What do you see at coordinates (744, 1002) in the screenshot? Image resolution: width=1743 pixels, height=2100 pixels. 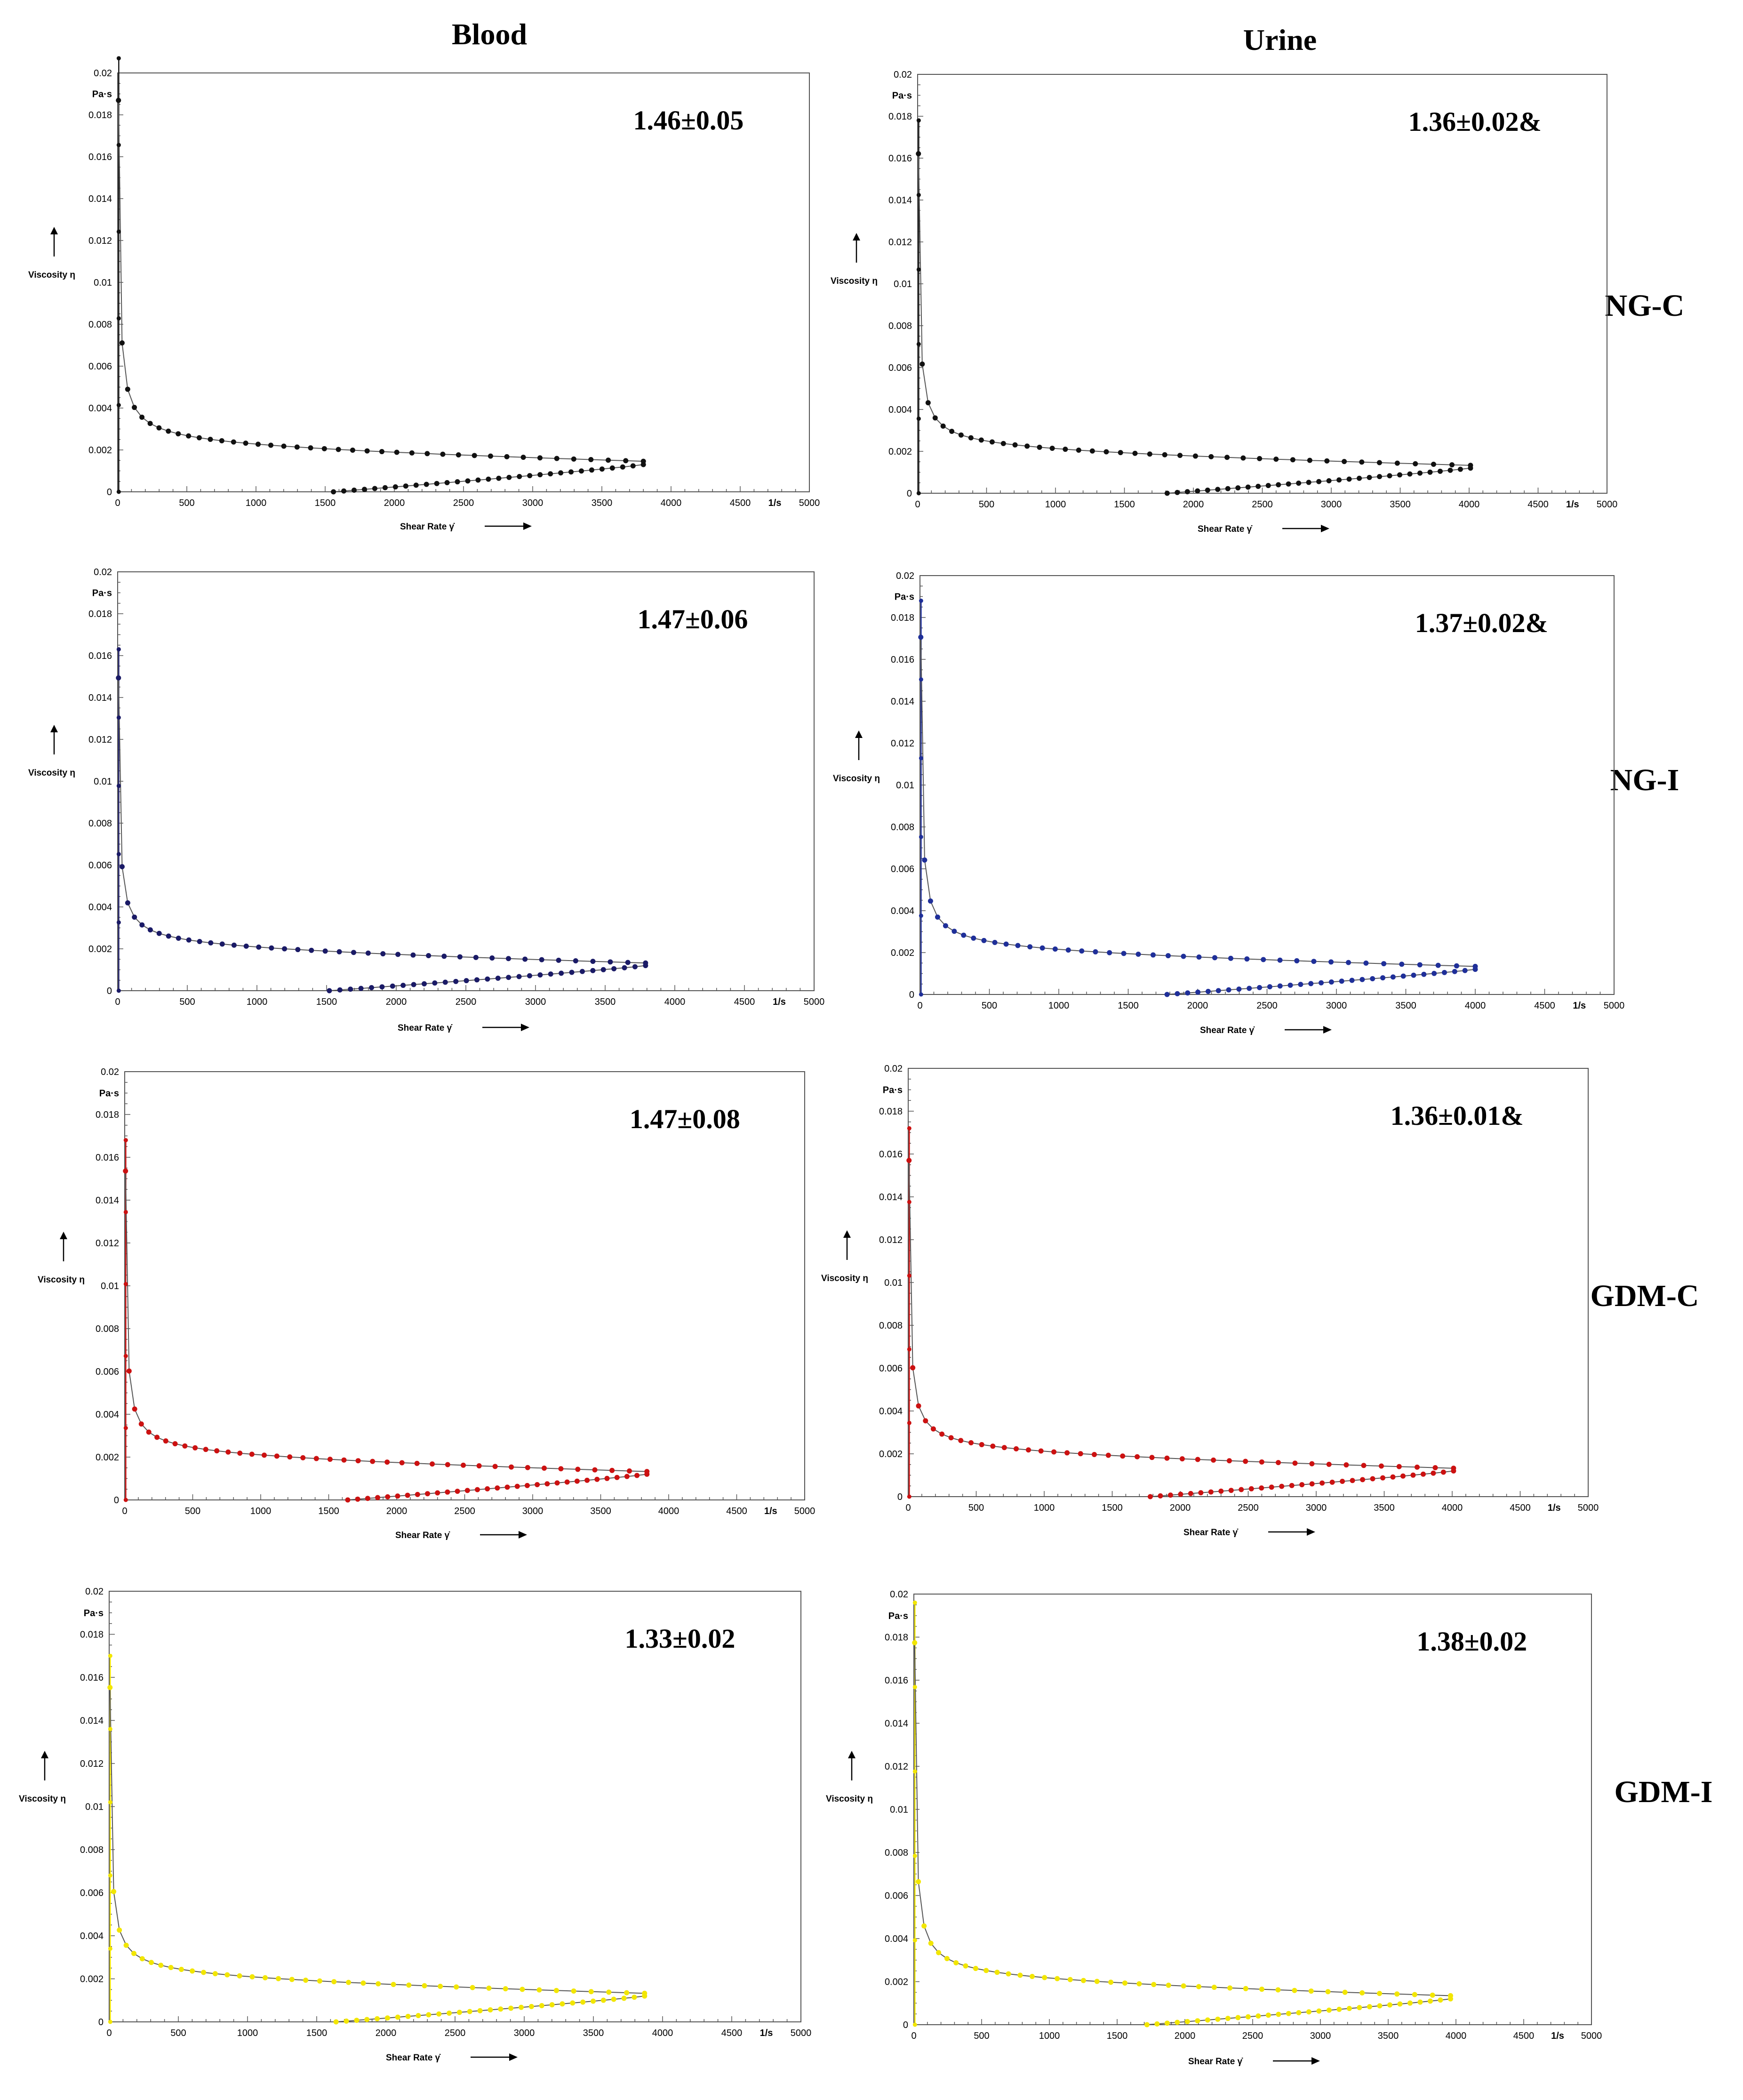 I see `x-tick-label: 4500` at bounding box center [744, 1002].